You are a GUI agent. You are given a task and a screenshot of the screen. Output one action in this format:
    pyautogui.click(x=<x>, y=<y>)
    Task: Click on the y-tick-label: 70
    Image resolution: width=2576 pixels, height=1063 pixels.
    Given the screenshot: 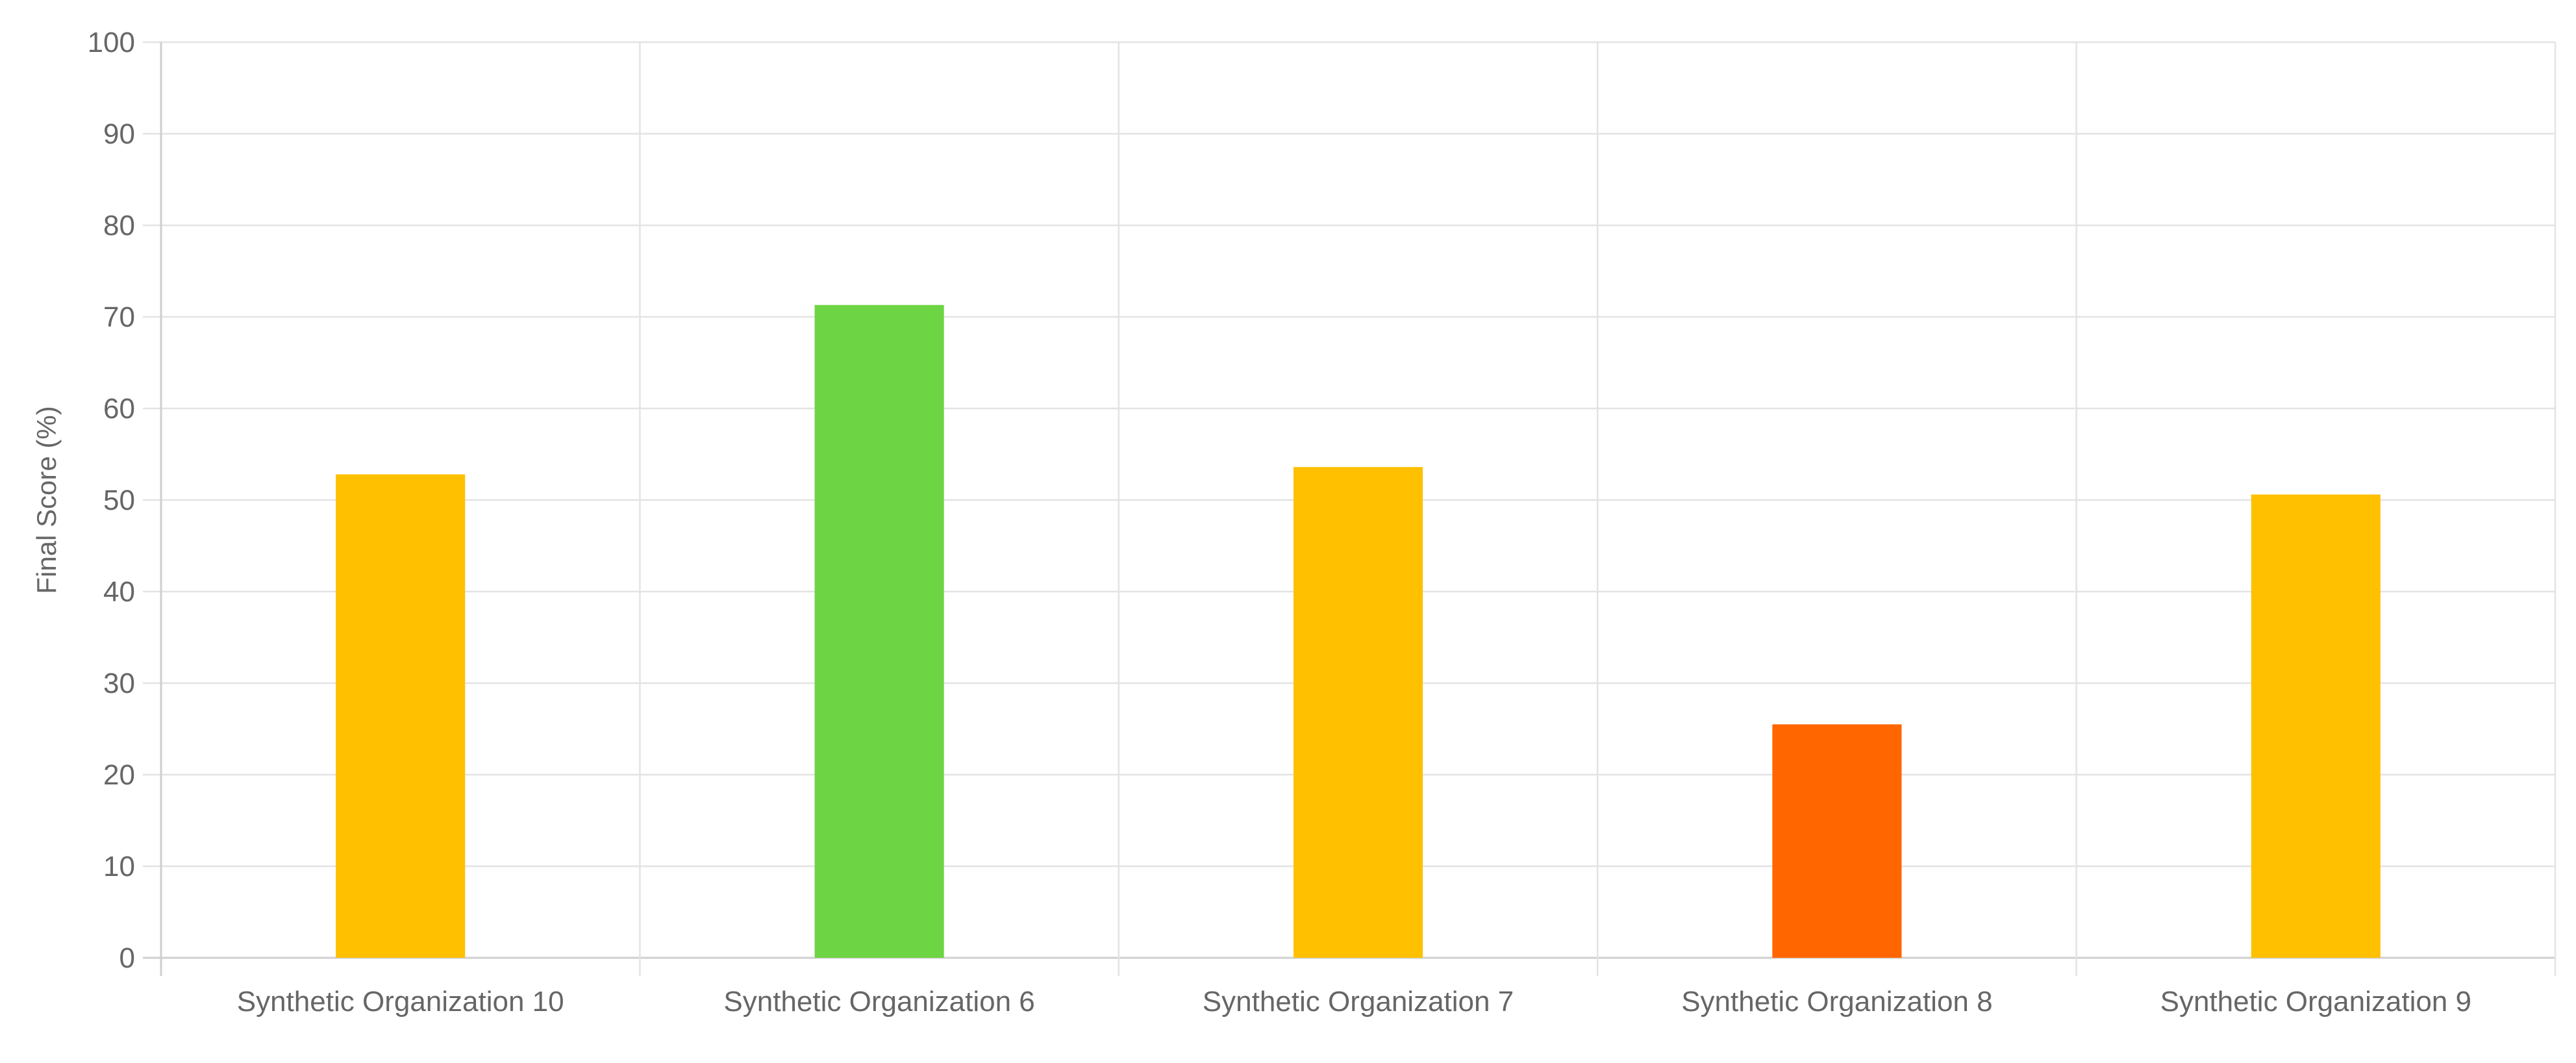 What is the action you would take?
    pyautogui.click(x=119, y=317)
    